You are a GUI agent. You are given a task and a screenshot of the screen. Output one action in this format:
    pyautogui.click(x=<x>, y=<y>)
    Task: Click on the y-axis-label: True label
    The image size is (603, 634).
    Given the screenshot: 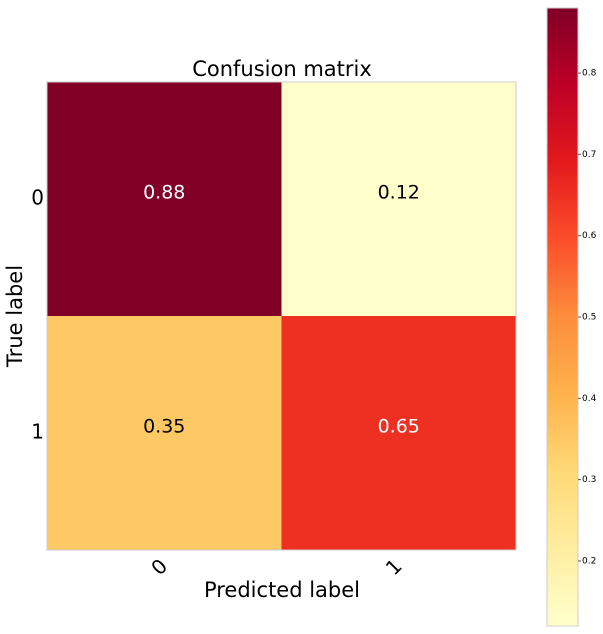 What is the action you would take?
    pyautogui.click(x=15, y=316)
    